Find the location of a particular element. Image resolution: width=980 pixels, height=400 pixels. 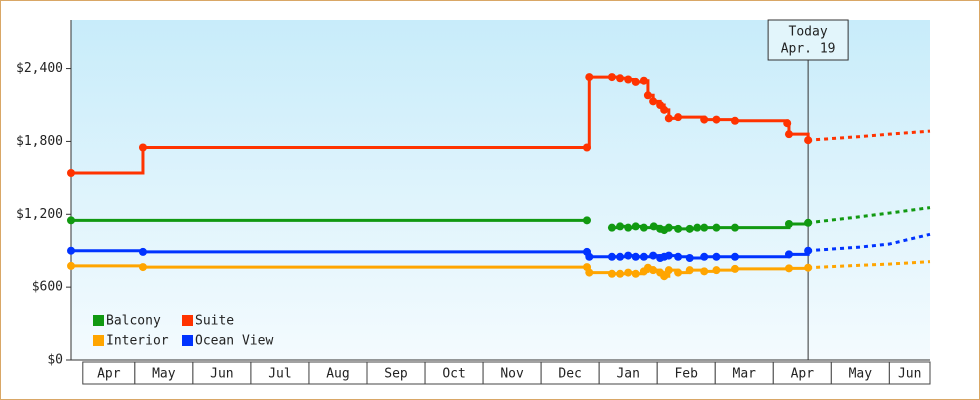

today-box is located at coordinates (808, 40).